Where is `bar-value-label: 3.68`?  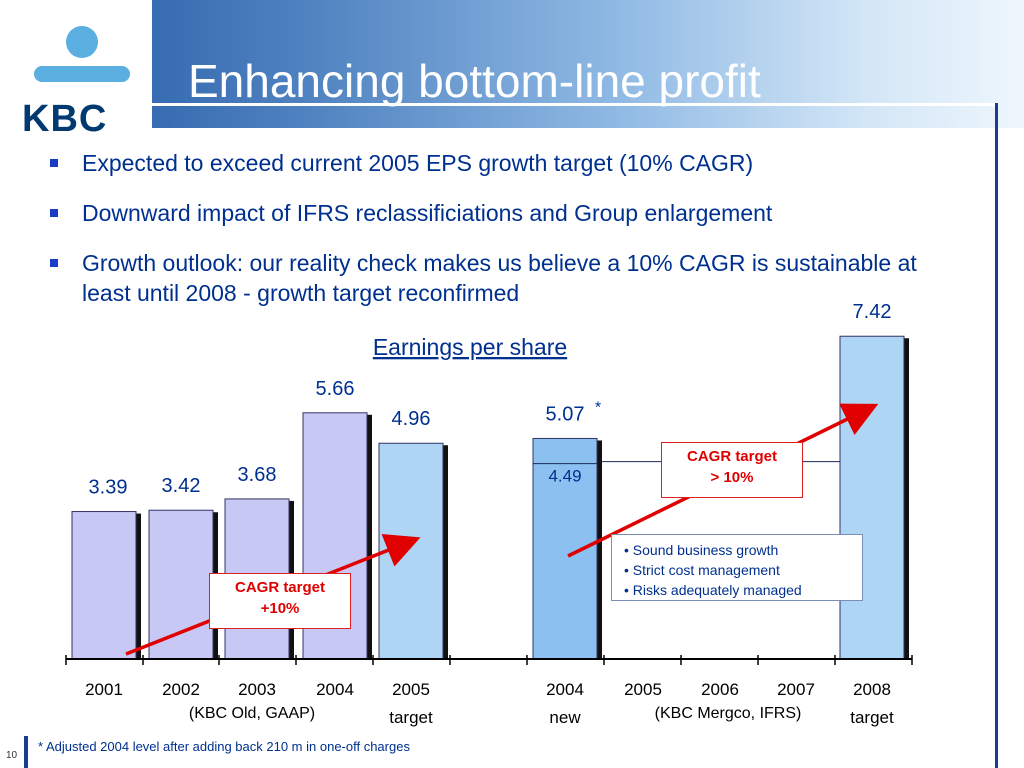 bar-value-label: 3.68 is located at coordinates (257, 475).